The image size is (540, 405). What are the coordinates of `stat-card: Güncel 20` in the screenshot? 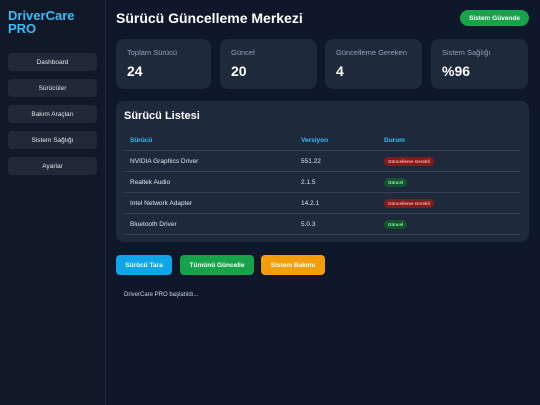 It's located at (268, 64).